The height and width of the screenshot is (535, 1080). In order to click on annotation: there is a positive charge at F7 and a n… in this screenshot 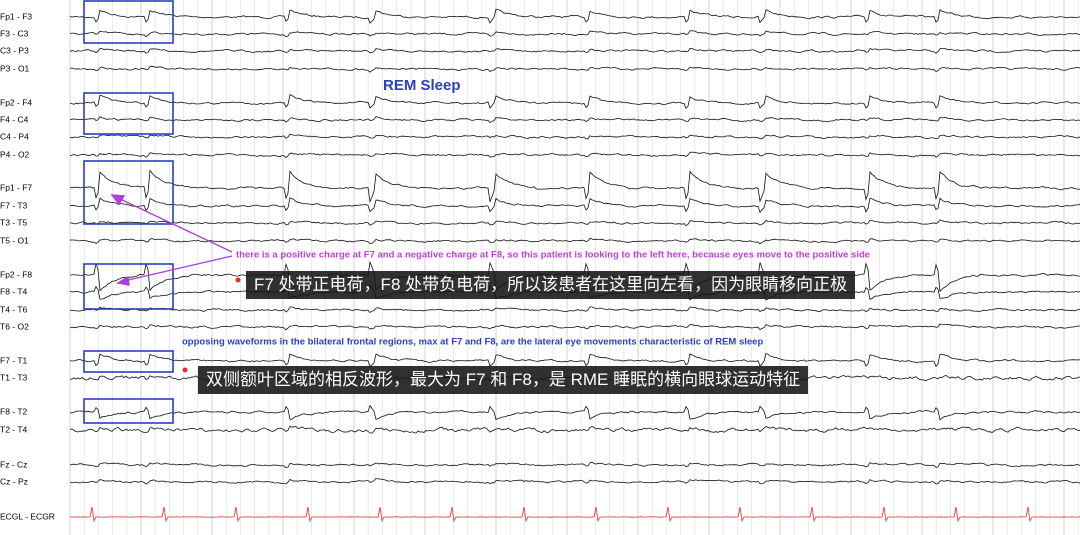, I will do `click(553, 255)`.